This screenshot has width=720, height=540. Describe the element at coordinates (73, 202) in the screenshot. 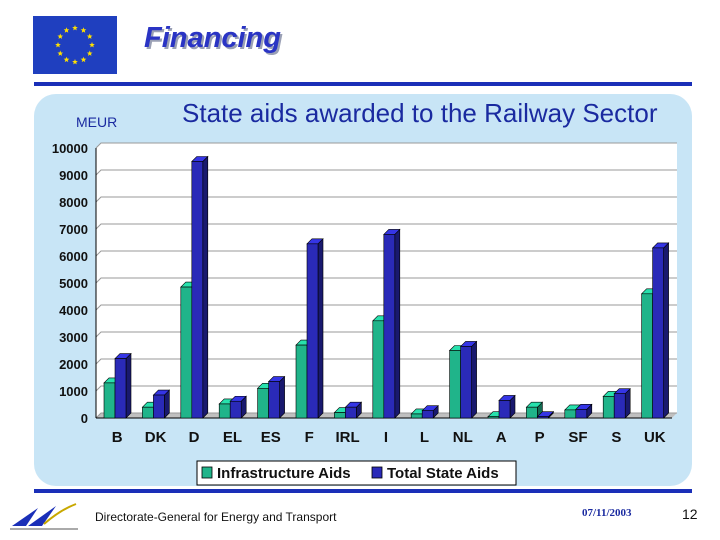

I see `y-tick-label: 8000` at that location.